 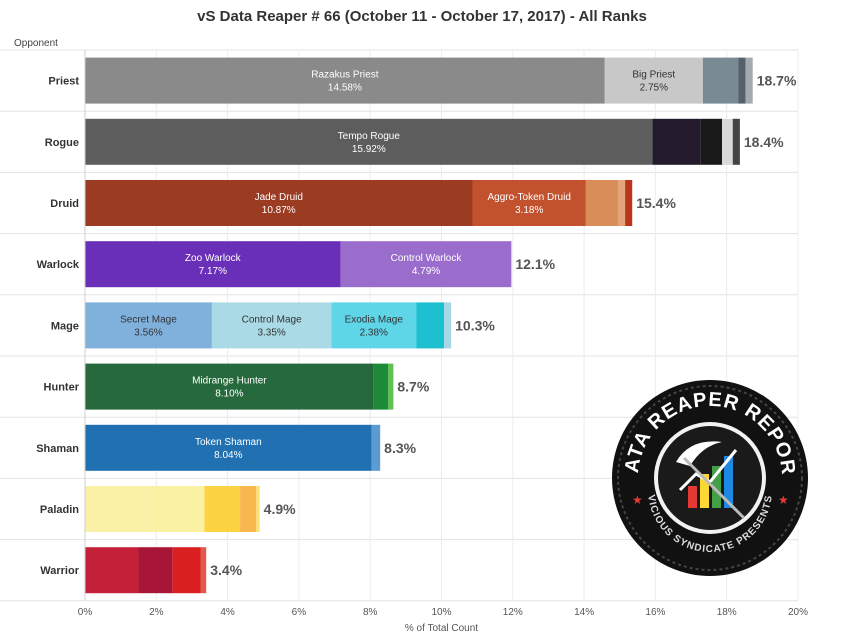 I want to click on category-label: Warlock, so click(x=58, y=265).